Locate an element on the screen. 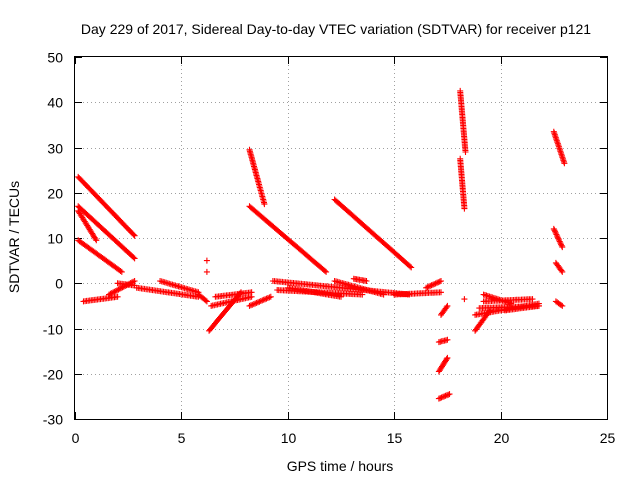 The height and width of the screenshot is (480, 640). x-tick-label: 25 is located at coordinates (608, 438).